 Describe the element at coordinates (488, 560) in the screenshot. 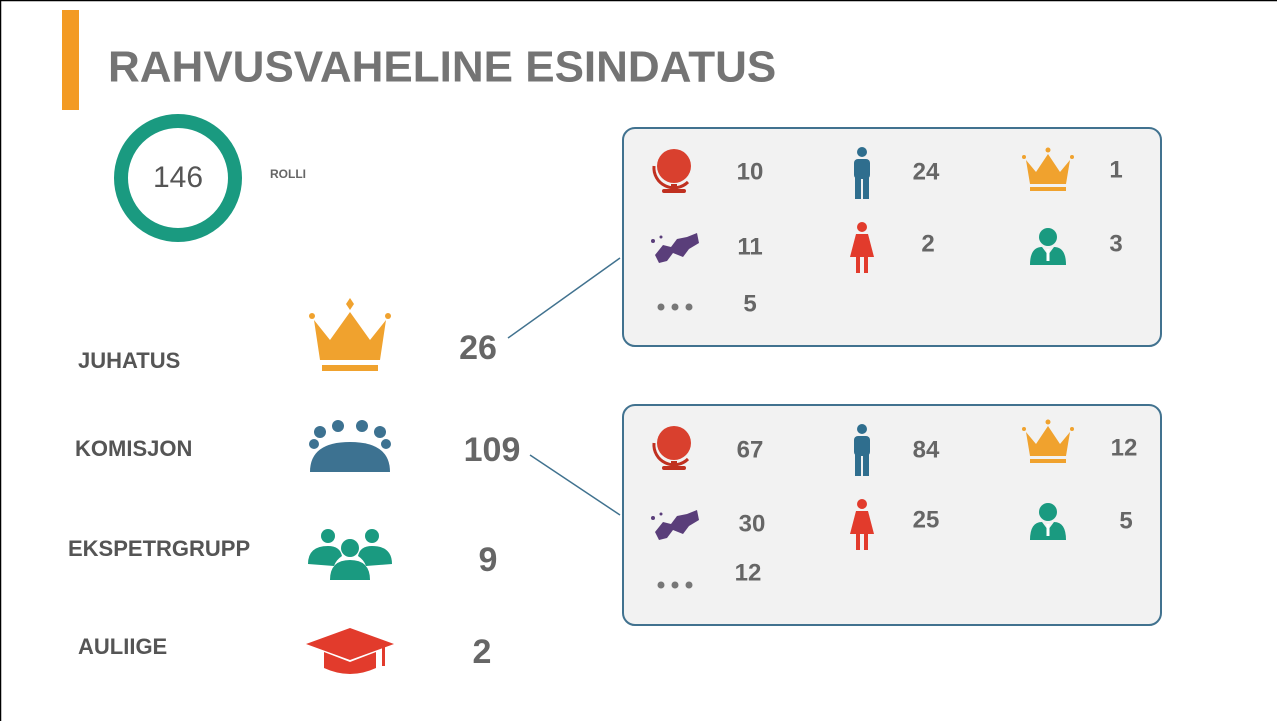

I see `role-count: 9` at that location.